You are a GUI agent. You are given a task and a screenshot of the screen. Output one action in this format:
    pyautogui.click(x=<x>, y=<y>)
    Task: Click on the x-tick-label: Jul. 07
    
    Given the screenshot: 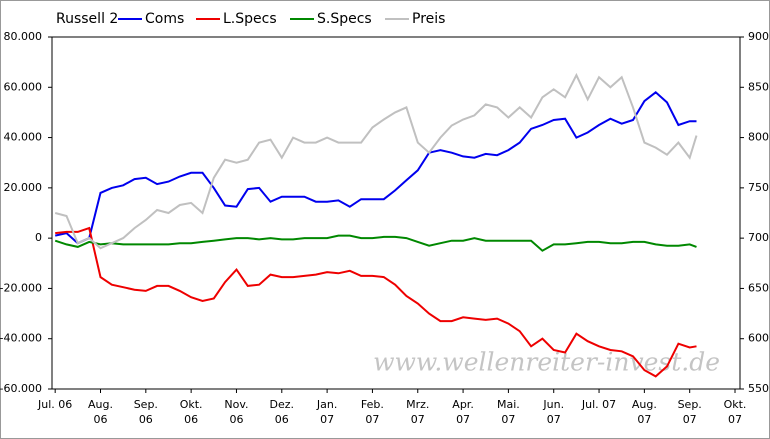 What is the action you would take?
    pyautogui.click(x=599, y=404)
    